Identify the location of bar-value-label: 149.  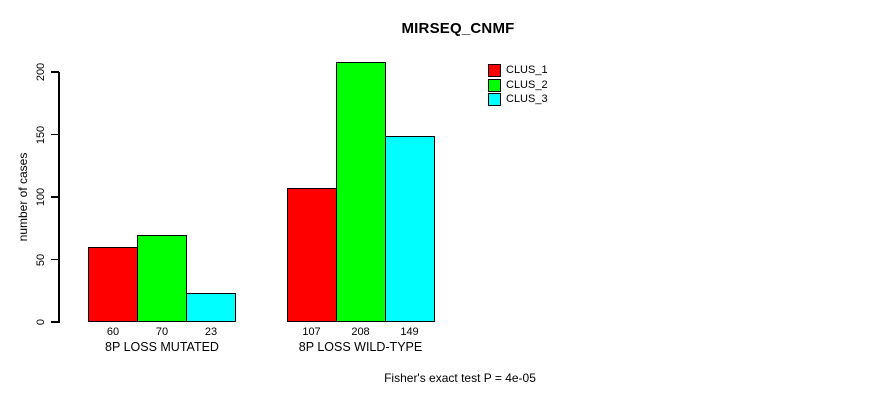
(409, 332).